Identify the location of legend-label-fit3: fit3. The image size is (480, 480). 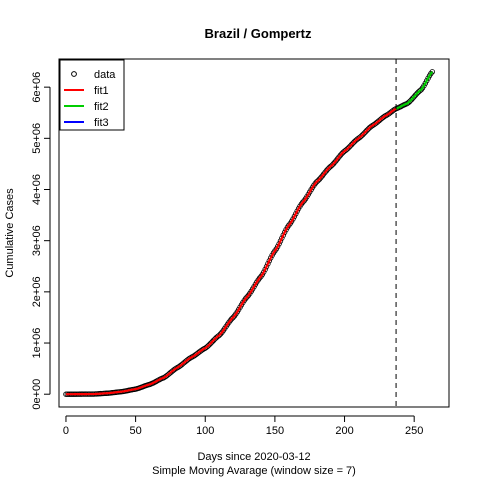
(101, 123).